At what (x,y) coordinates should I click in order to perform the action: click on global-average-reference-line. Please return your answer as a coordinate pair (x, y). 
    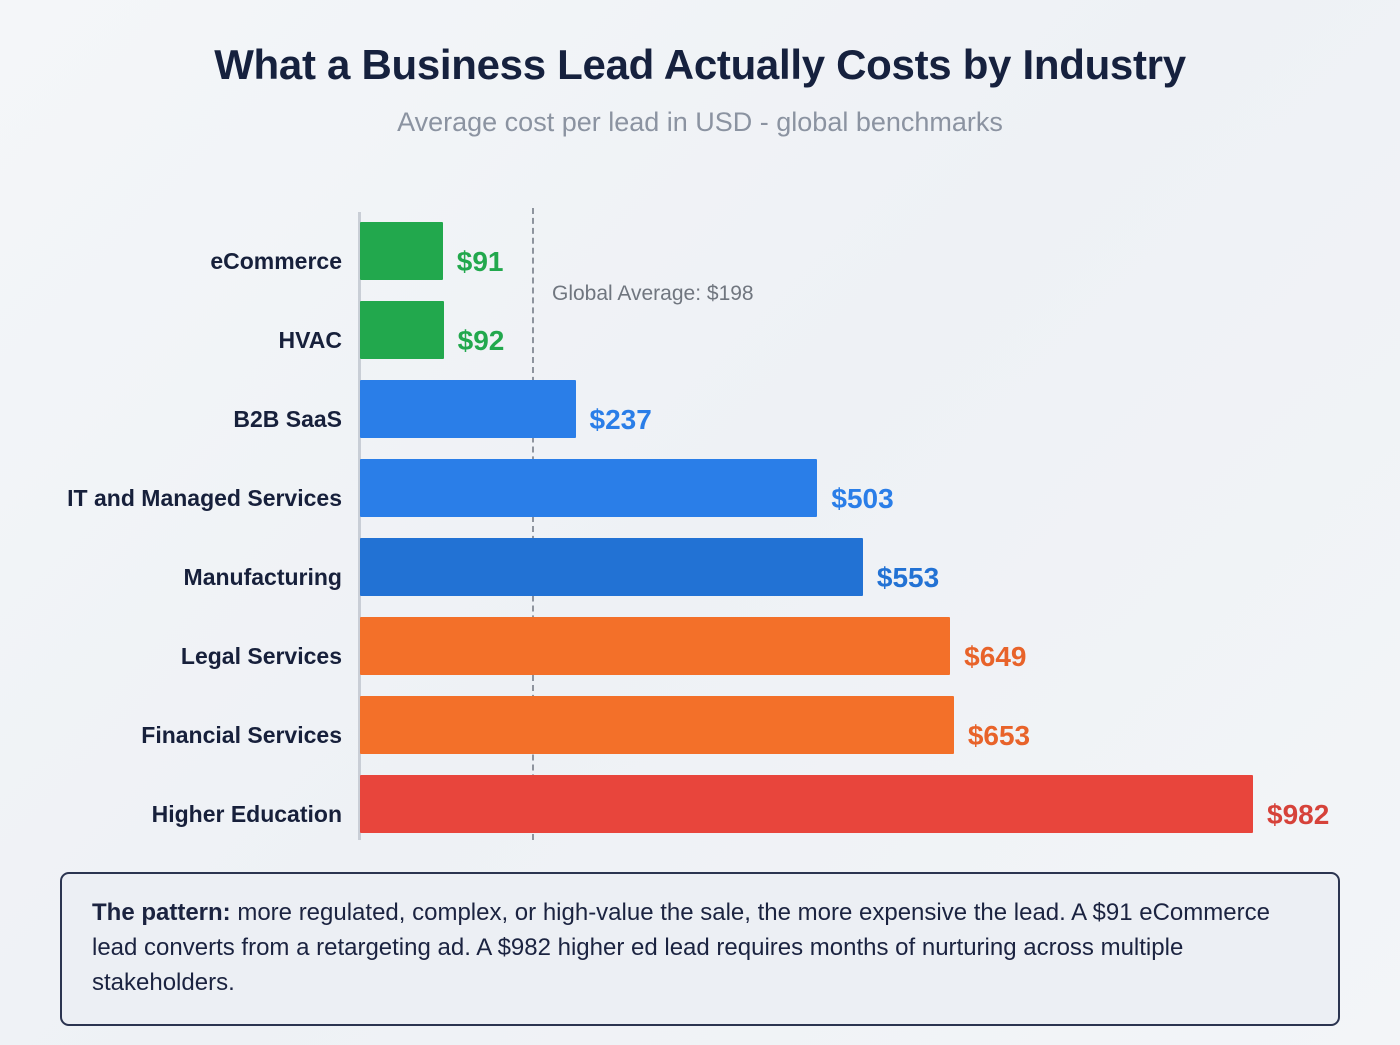
    Looking at the image, I should click on (533, 524).